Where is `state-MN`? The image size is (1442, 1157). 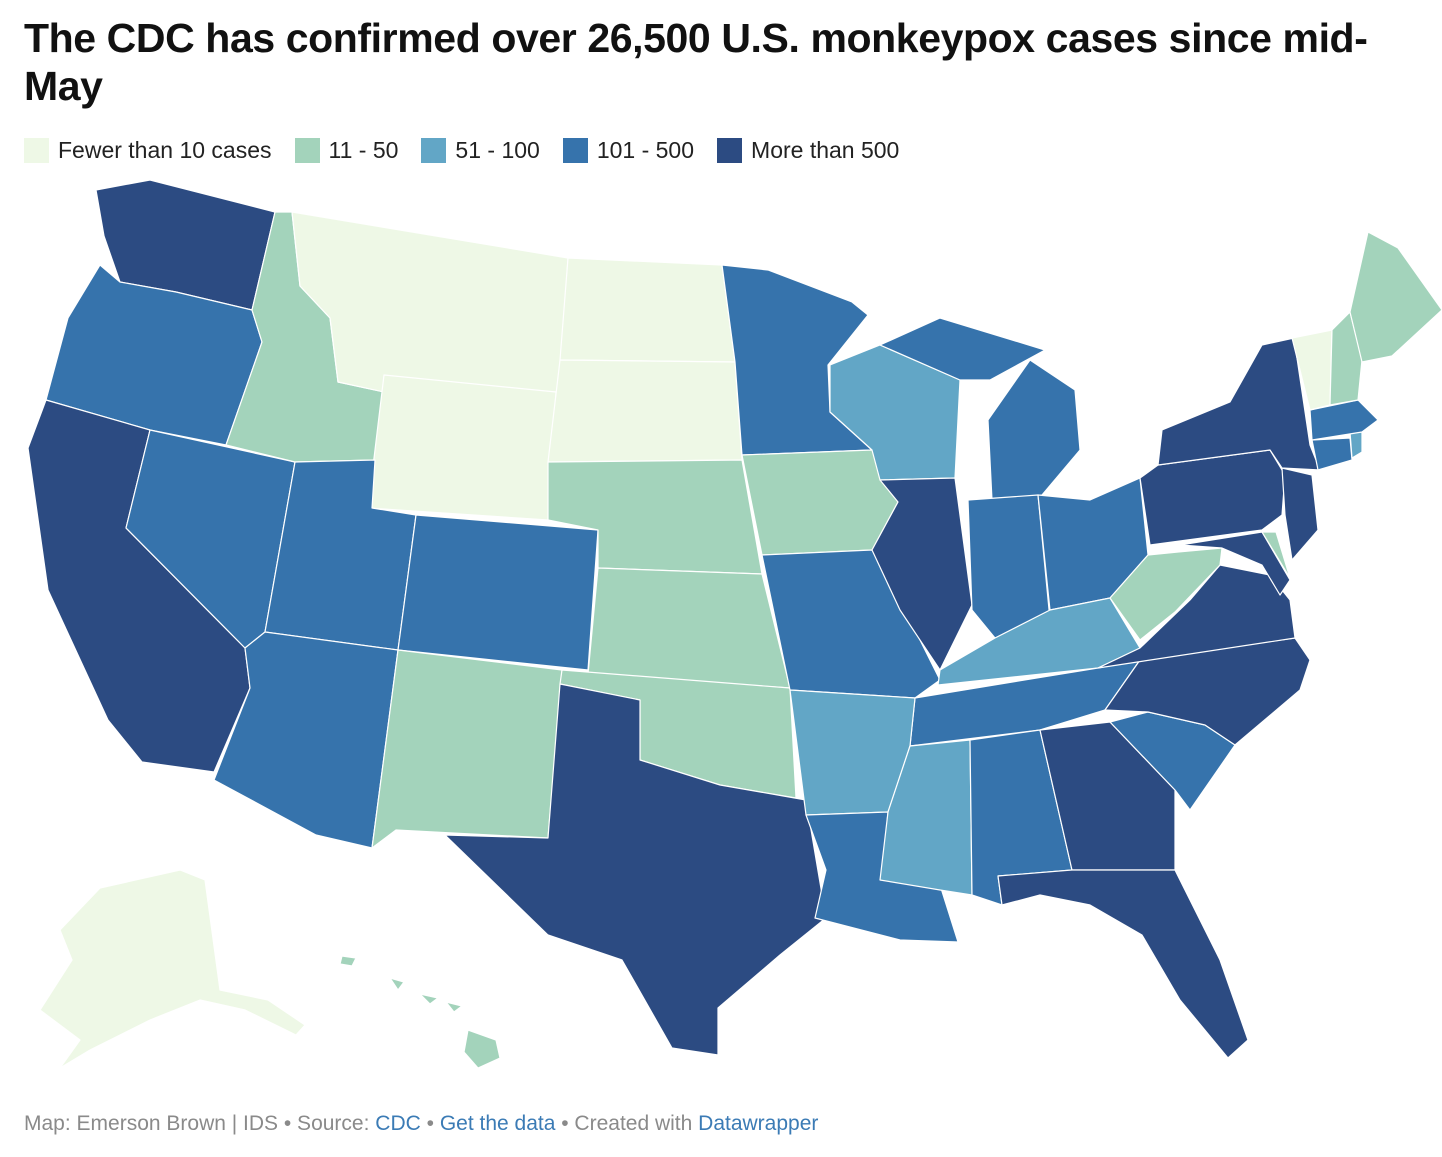
state-MN is located at coordinates (797, 360).